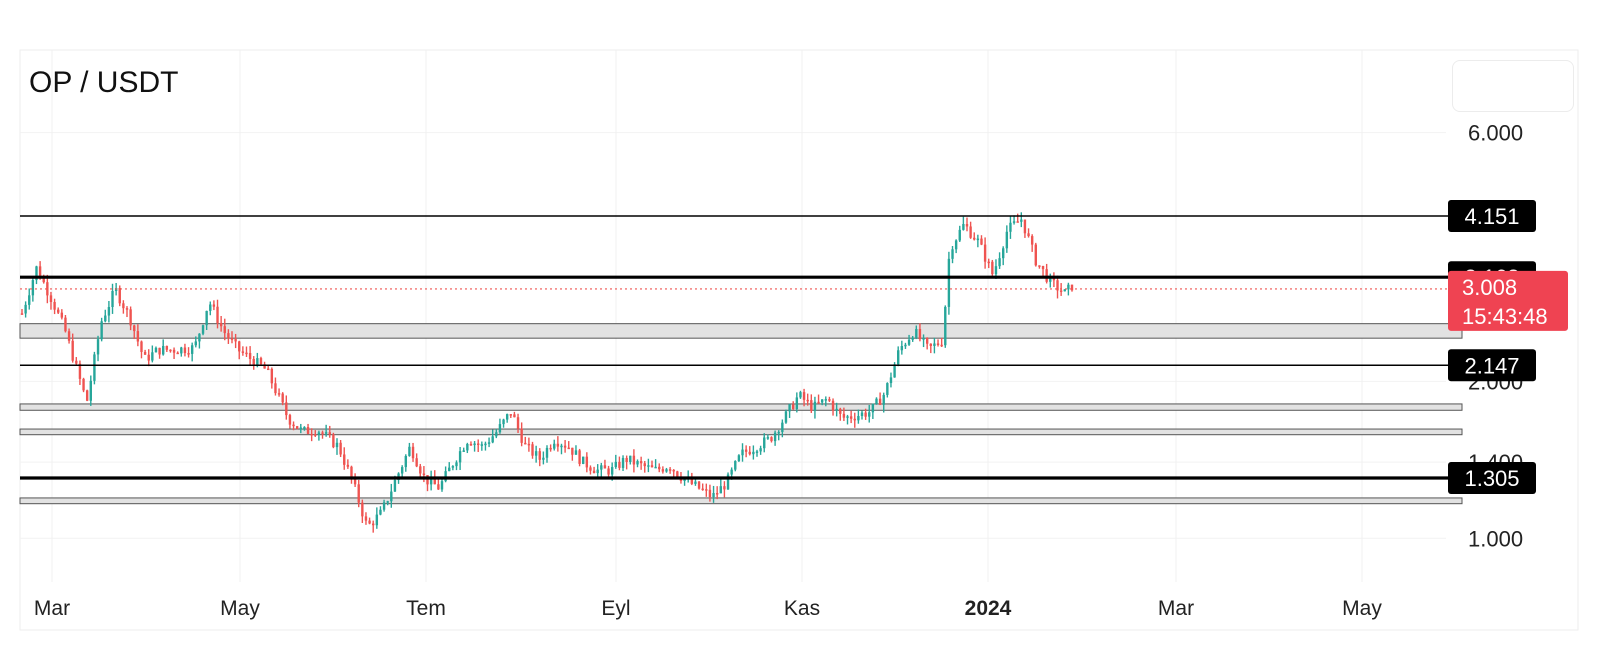 This screenshot has width=1600, height=654. What do you see at coordinates (1513, 86) in the screenshot?
I see `top-right-panel` at bounding box center [1513, 86].